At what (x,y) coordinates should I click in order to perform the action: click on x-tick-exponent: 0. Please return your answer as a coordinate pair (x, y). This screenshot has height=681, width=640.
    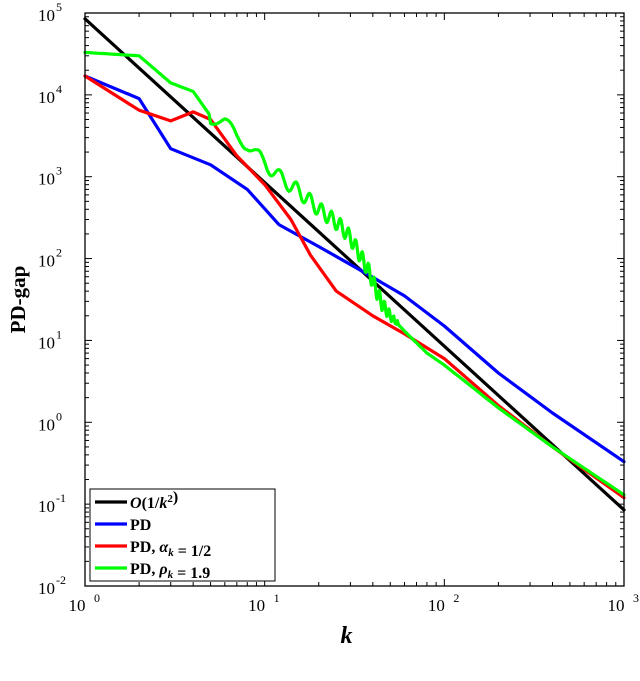
    Looking at the image, I should click on (97, 598).